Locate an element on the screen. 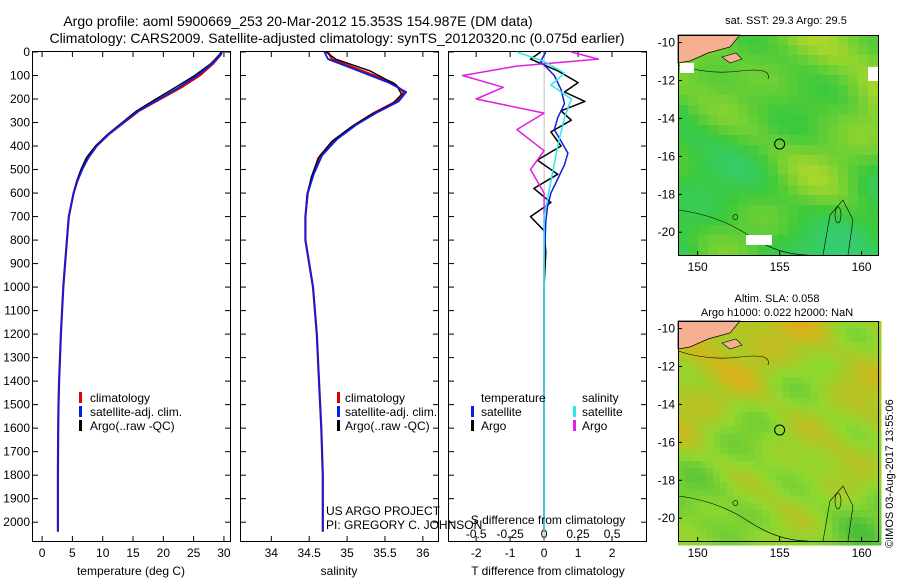 Image resolution: width=900 pixels, height=580 pixels. y-tick-label: 1600 is located at coordinates (16, 428).